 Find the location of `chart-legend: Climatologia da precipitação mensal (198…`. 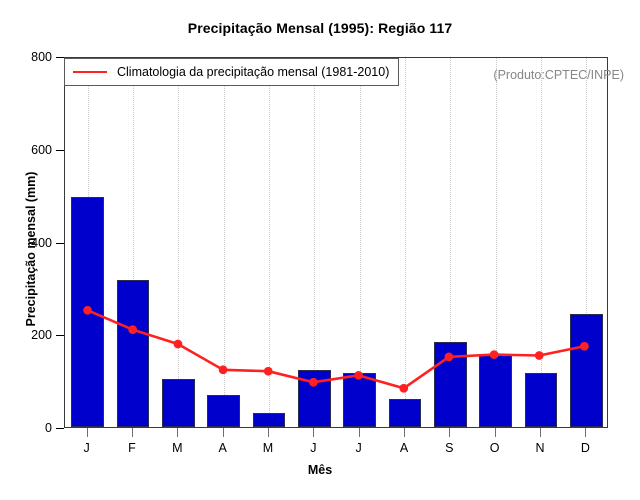

chart-legend: Climatologia da precipitação mensal (198… is located at coordinates (232, 72).